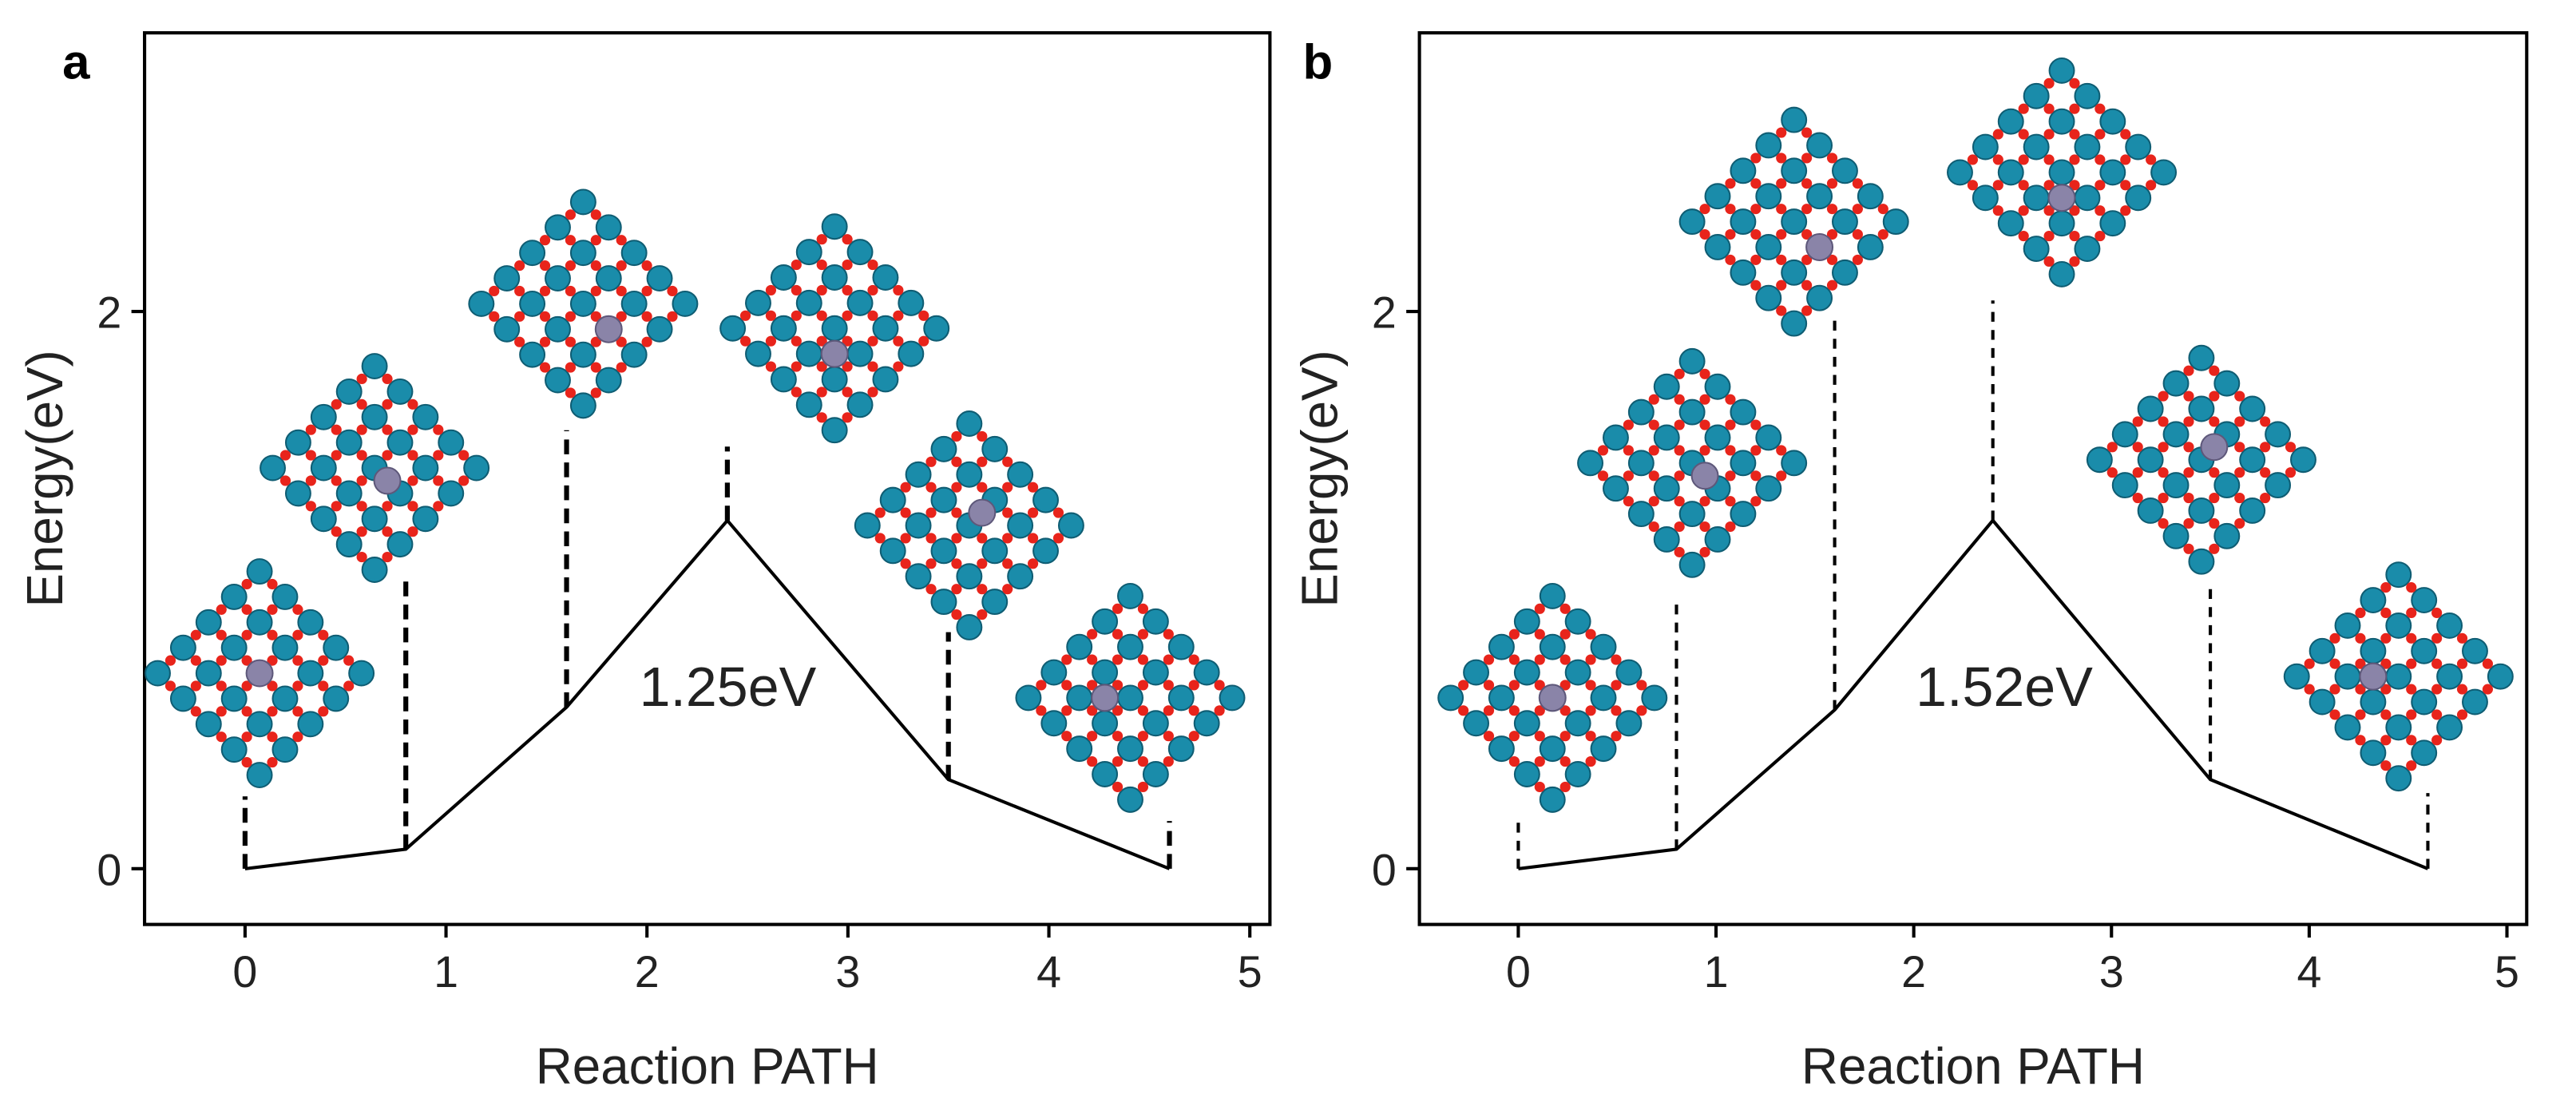 Image resolution: width=2576 pixels, height=1110 pixels. I want to click on x-tick-label: 4, so click(2309, 972).